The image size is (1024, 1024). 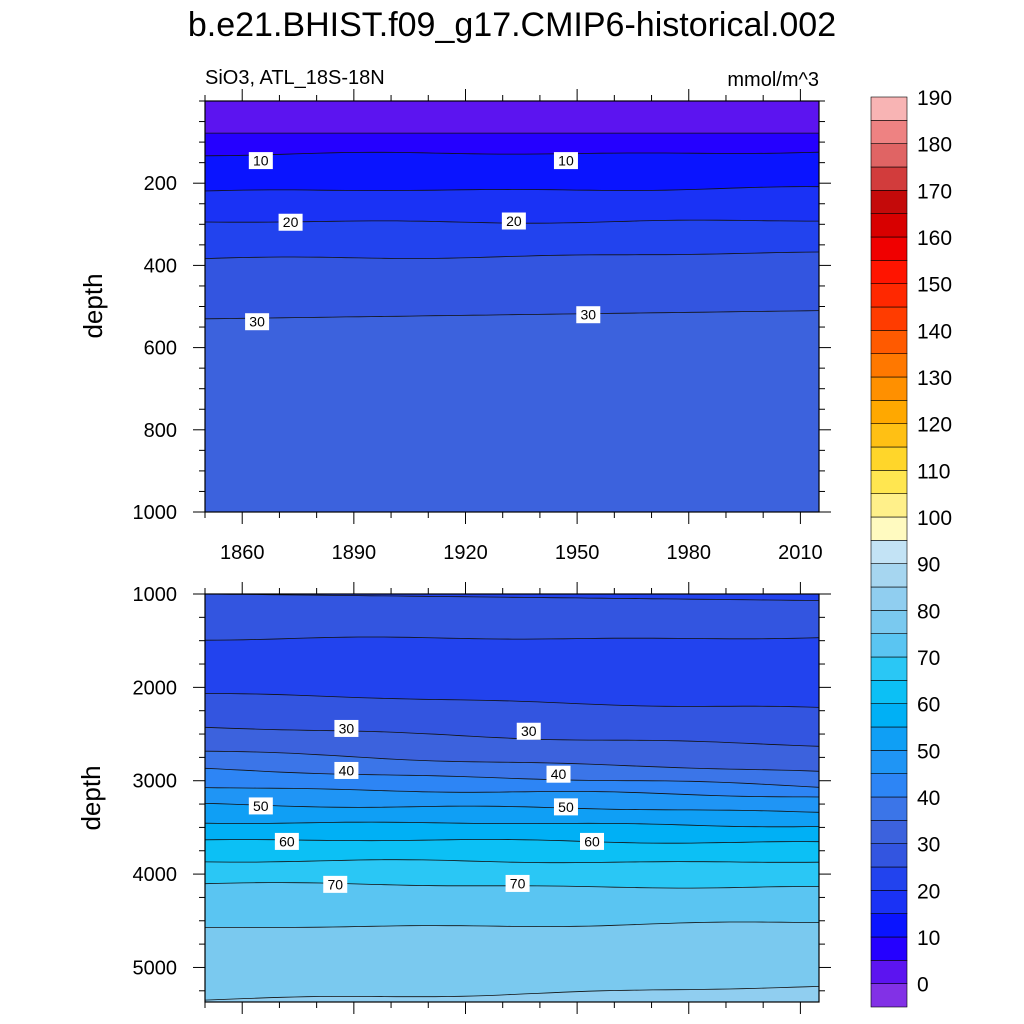 I want to click on y-tick-label: 200, so click(x=160, y=184).